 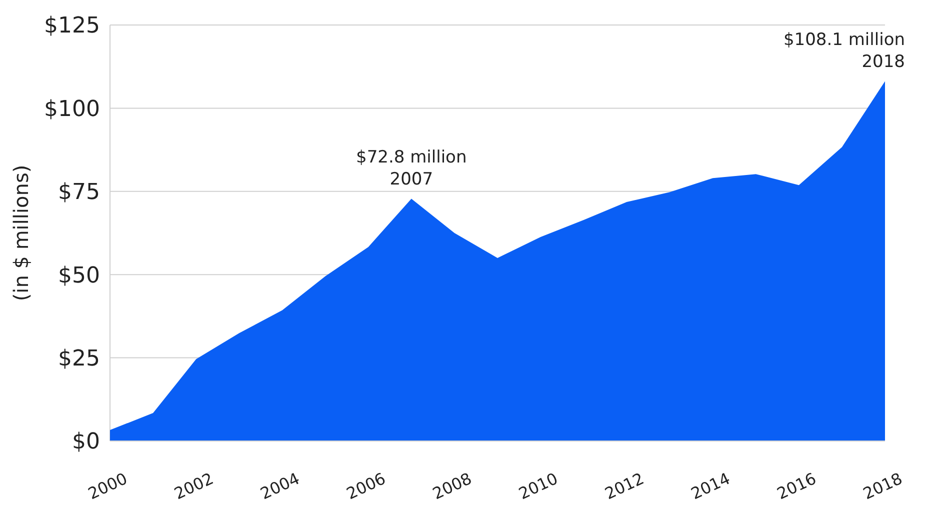 I want to click on x-tick-label: 2018, so click(x=883, y=486).